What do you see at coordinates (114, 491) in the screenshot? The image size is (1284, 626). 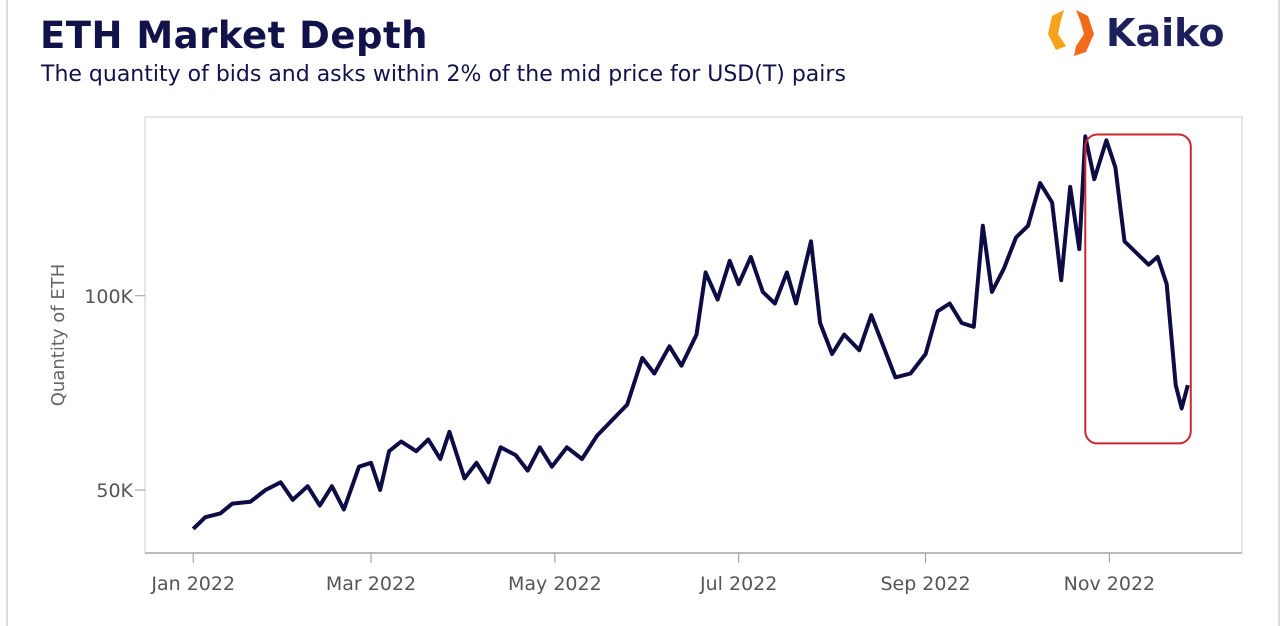 I see `y-tick-label: 50K` at bounding box center [114, 491].